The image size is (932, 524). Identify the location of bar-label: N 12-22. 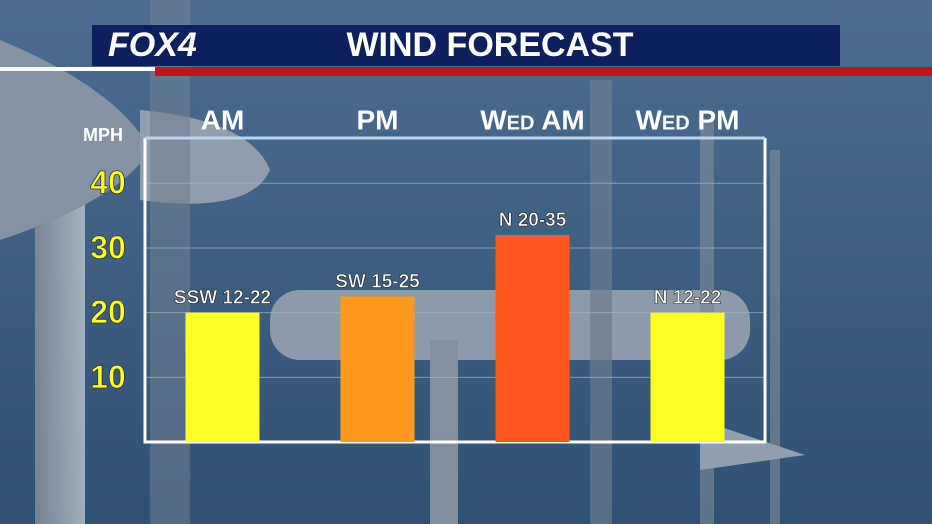
(688, 298).